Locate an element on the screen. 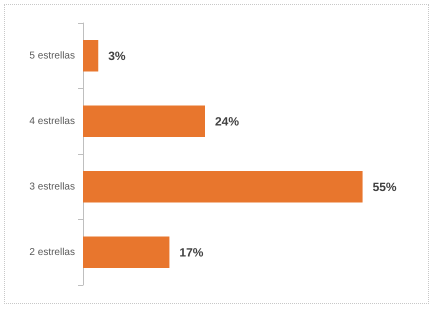 Image resolution: width=433 pixels, height=313 pixels. y-tick-label: 3 estrellas is located at coordinates (52, 186).